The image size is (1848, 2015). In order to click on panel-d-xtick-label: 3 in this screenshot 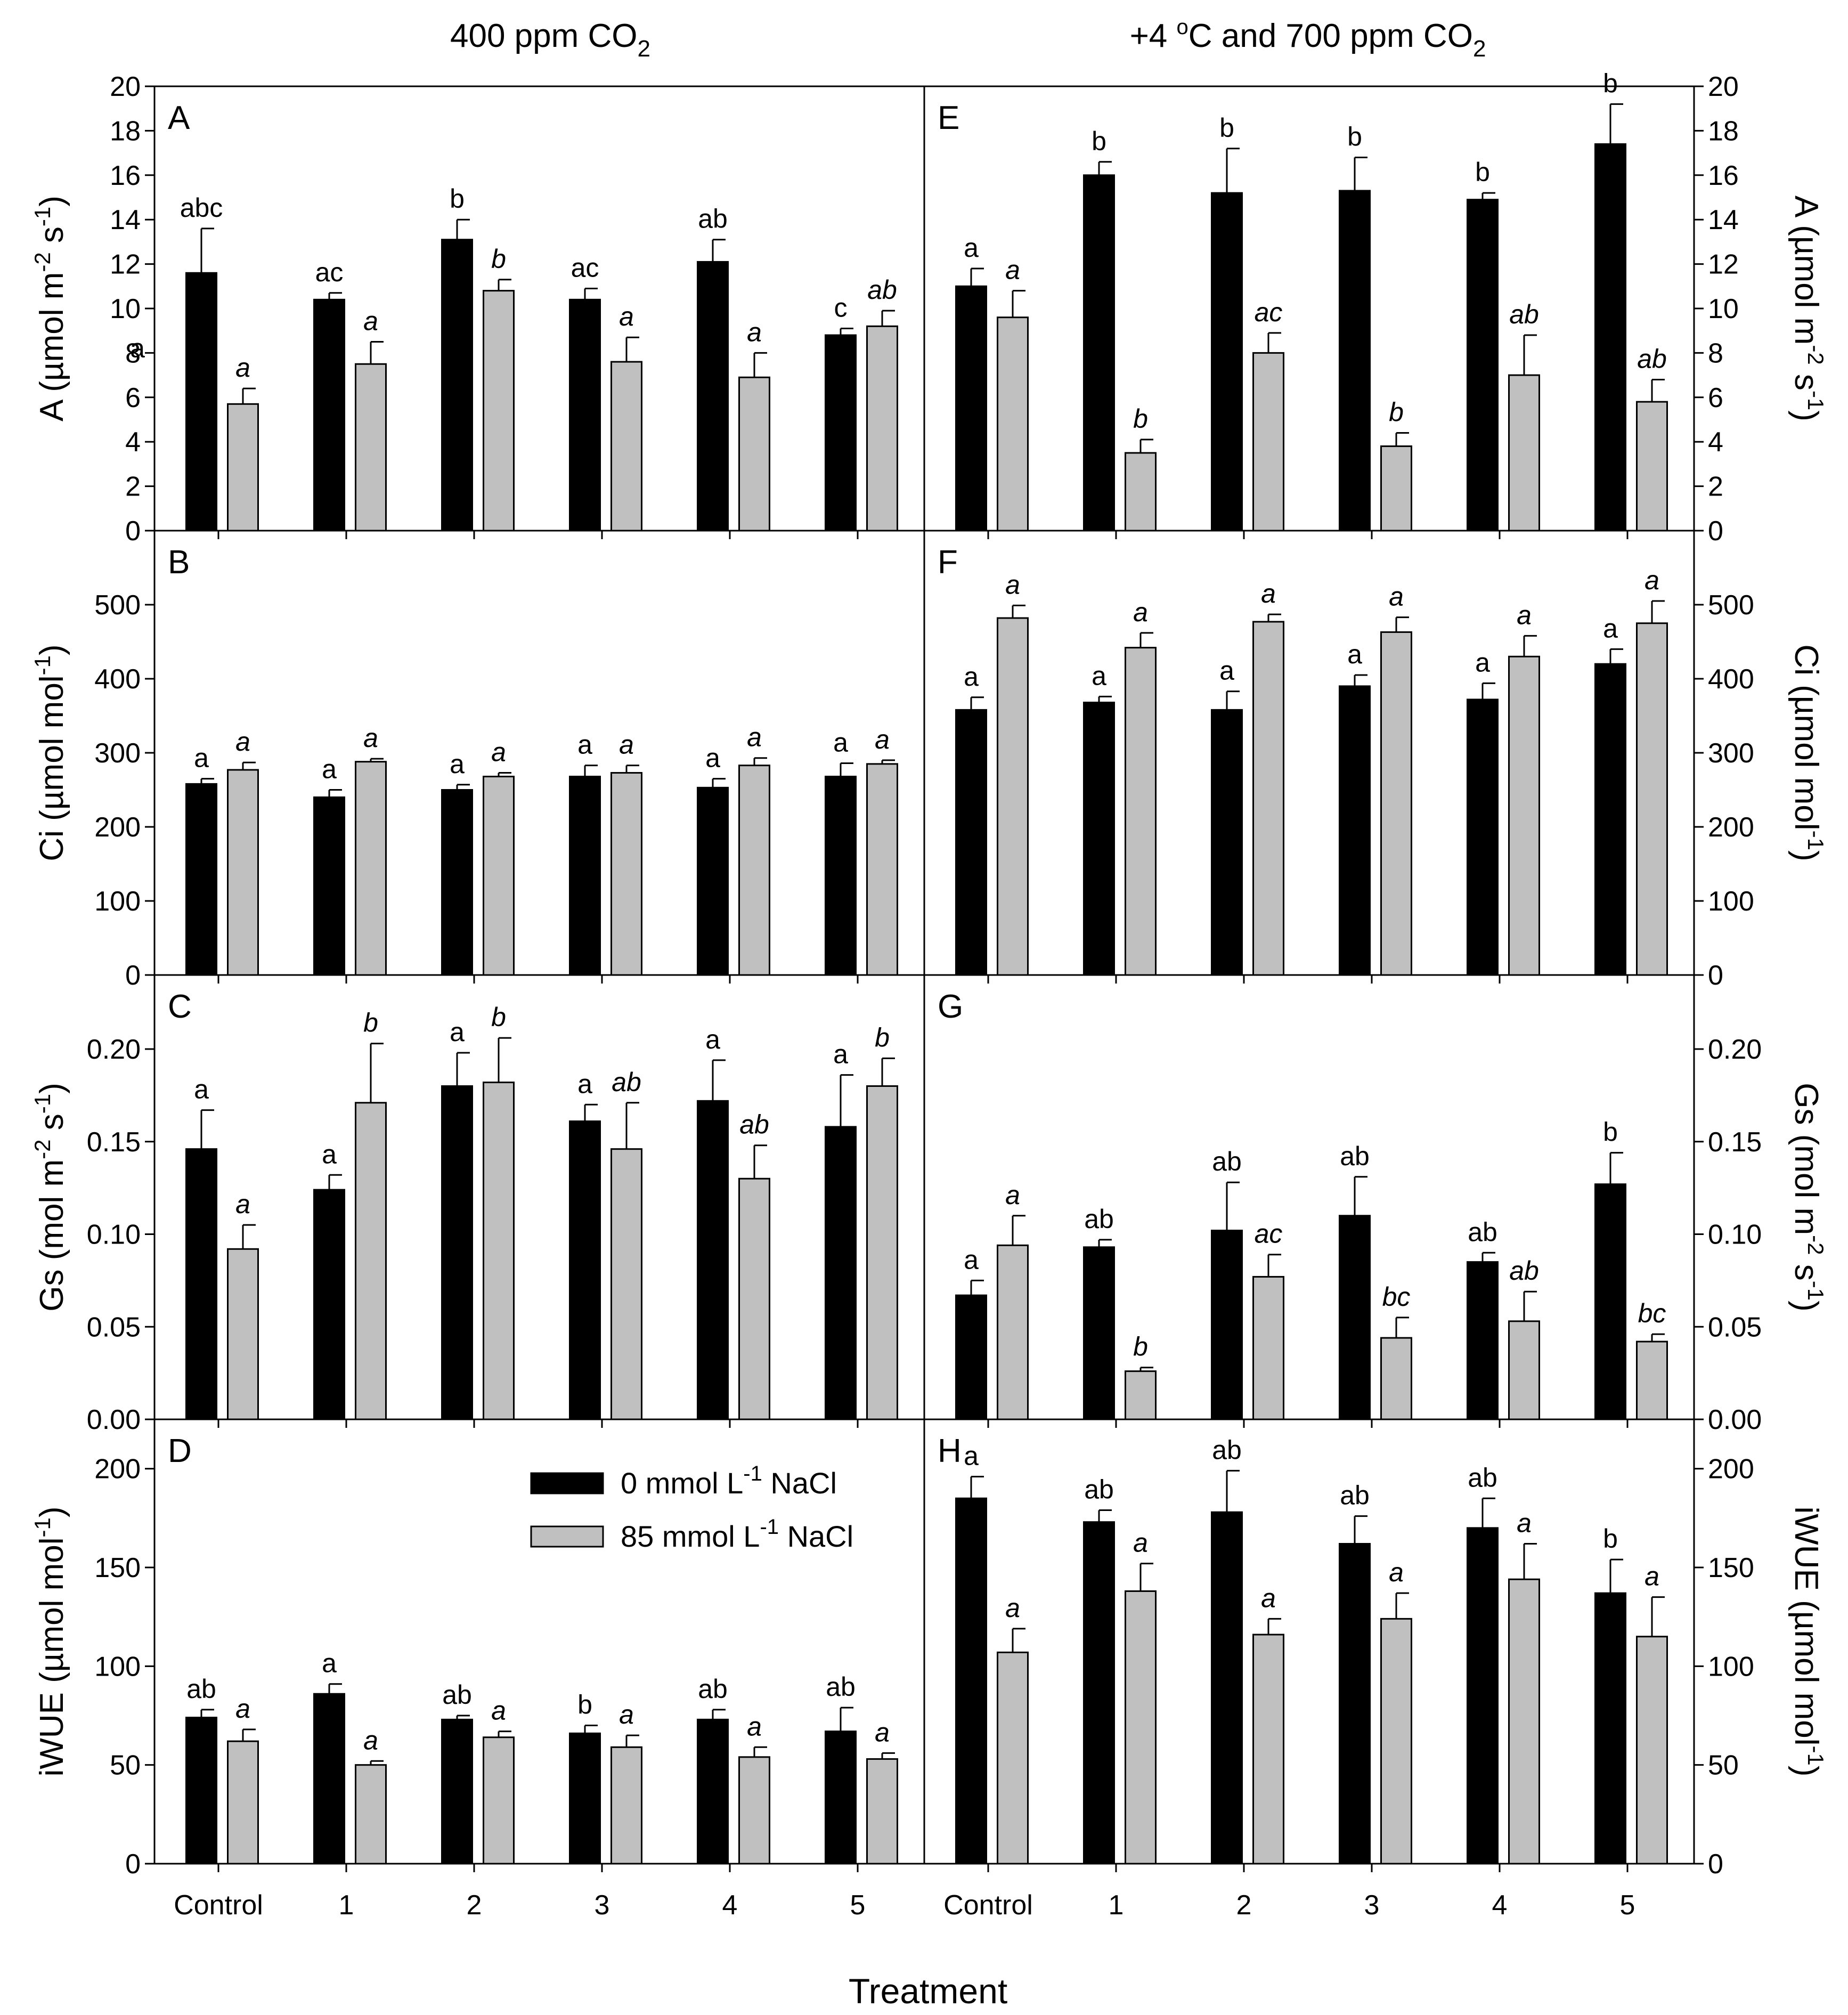, I will do `click(602, 1905)`.